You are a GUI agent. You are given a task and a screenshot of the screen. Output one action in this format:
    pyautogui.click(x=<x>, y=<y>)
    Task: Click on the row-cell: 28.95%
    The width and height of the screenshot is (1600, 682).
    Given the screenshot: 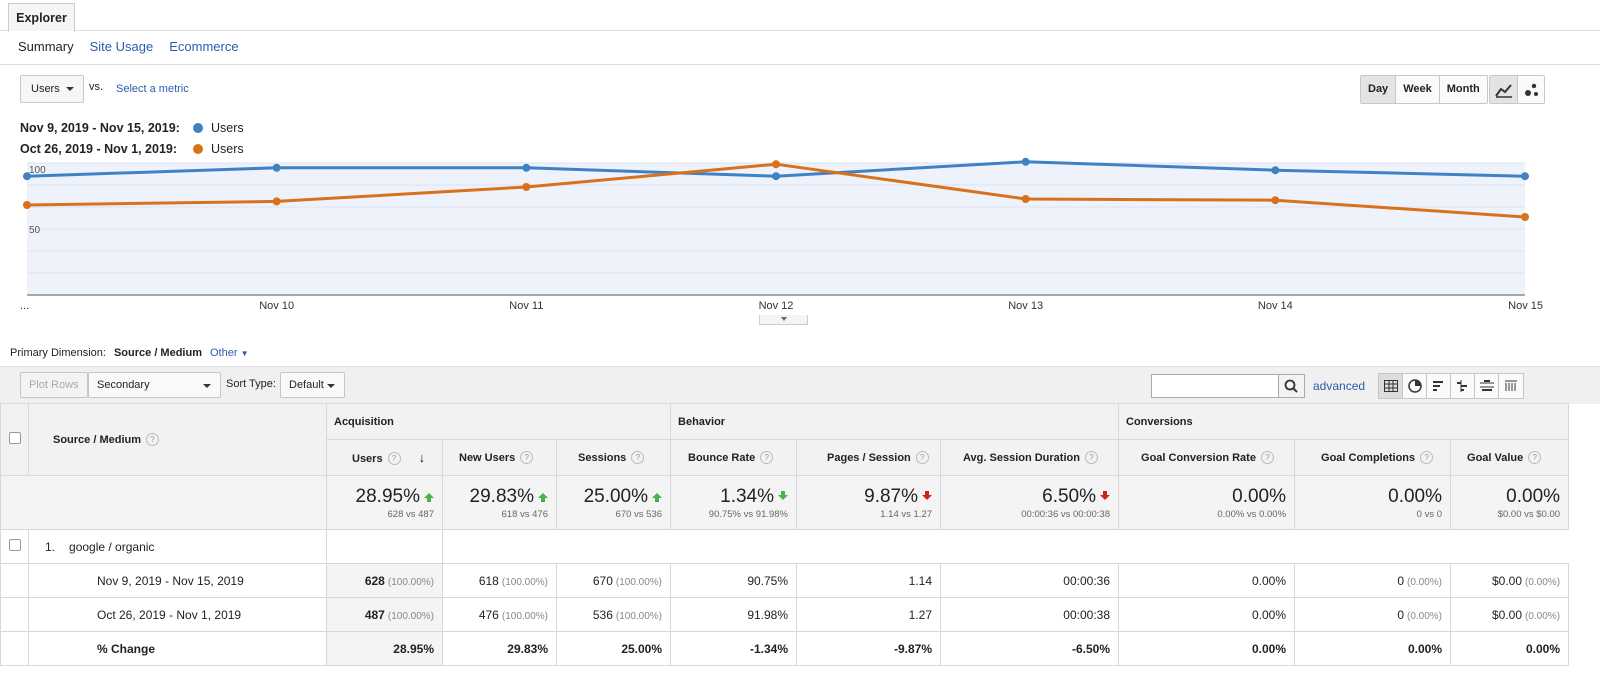 What is the action you would take?
    pyautogui.click(x=384, y=648)
    